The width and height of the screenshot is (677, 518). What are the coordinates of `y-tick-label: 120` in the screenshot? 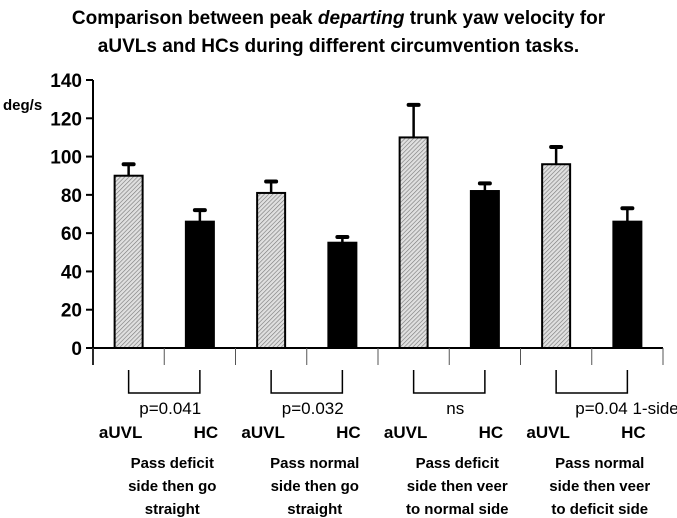 It's located at (66, 119).